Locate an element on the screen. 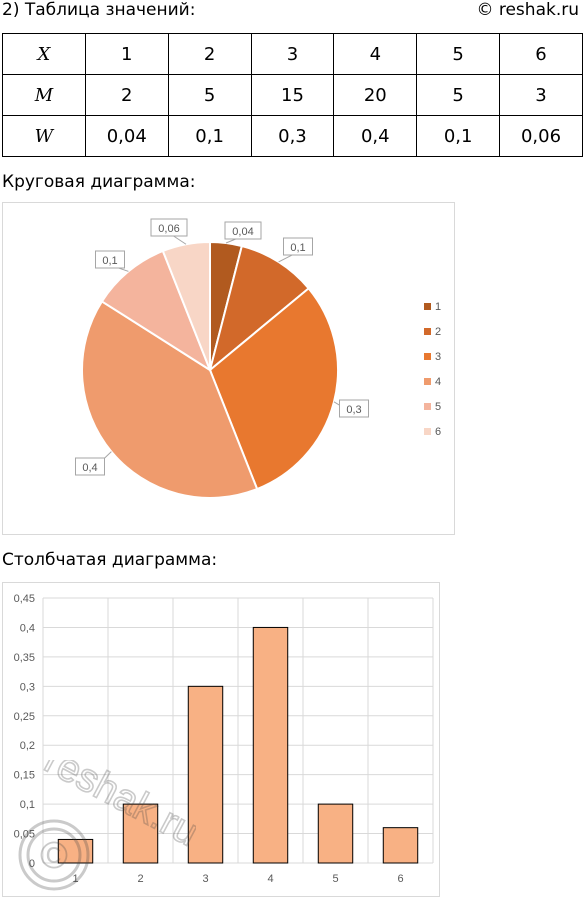 This screenshot has width=585, height=900. table-cell: 15 is located at coordinates (292, 95).